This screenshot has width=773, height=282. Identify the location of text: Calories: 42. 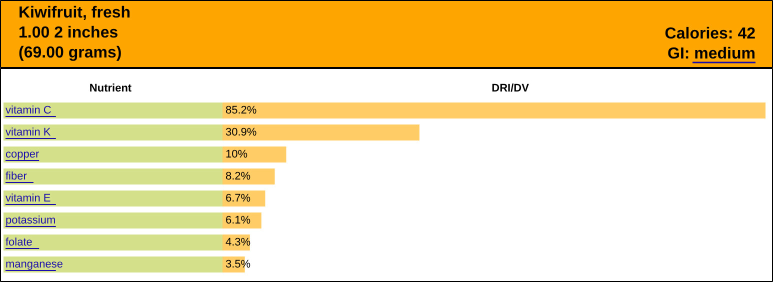
(710, 34).